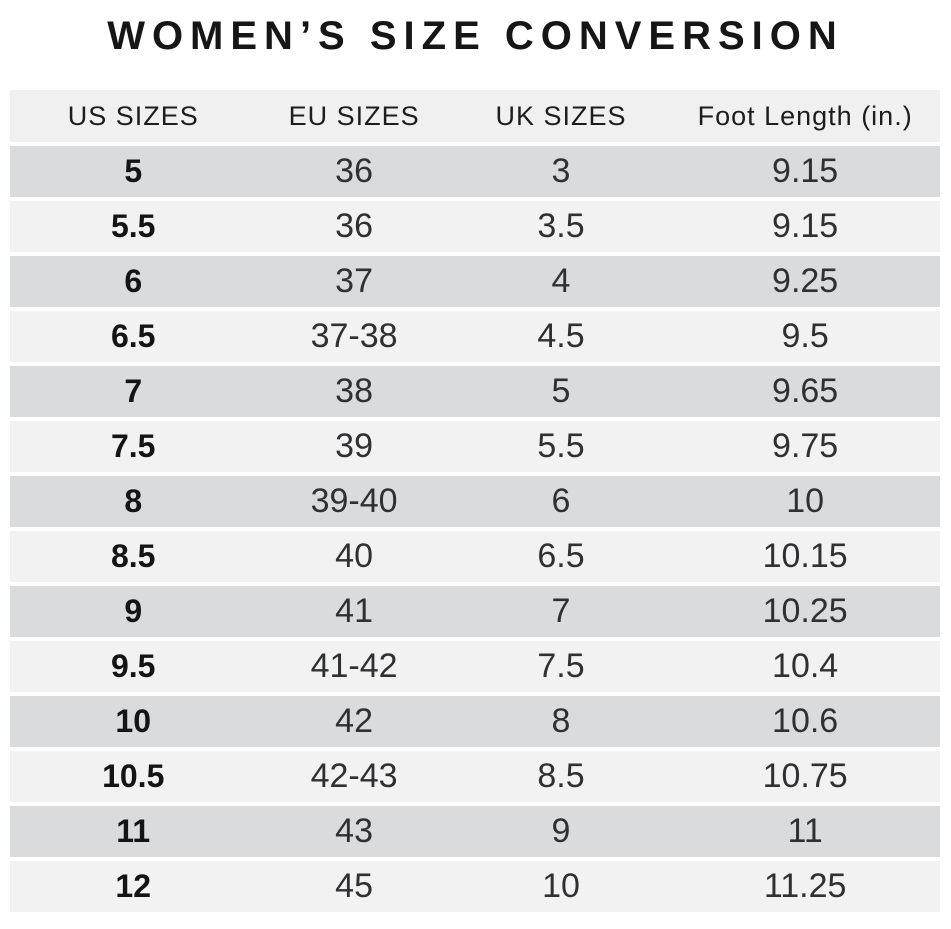 This screenshot has width=951, height=929. Describe the element at coordinates (354, 501) in the screenshot. I see `eu-size-cell: 39-40` at that location.